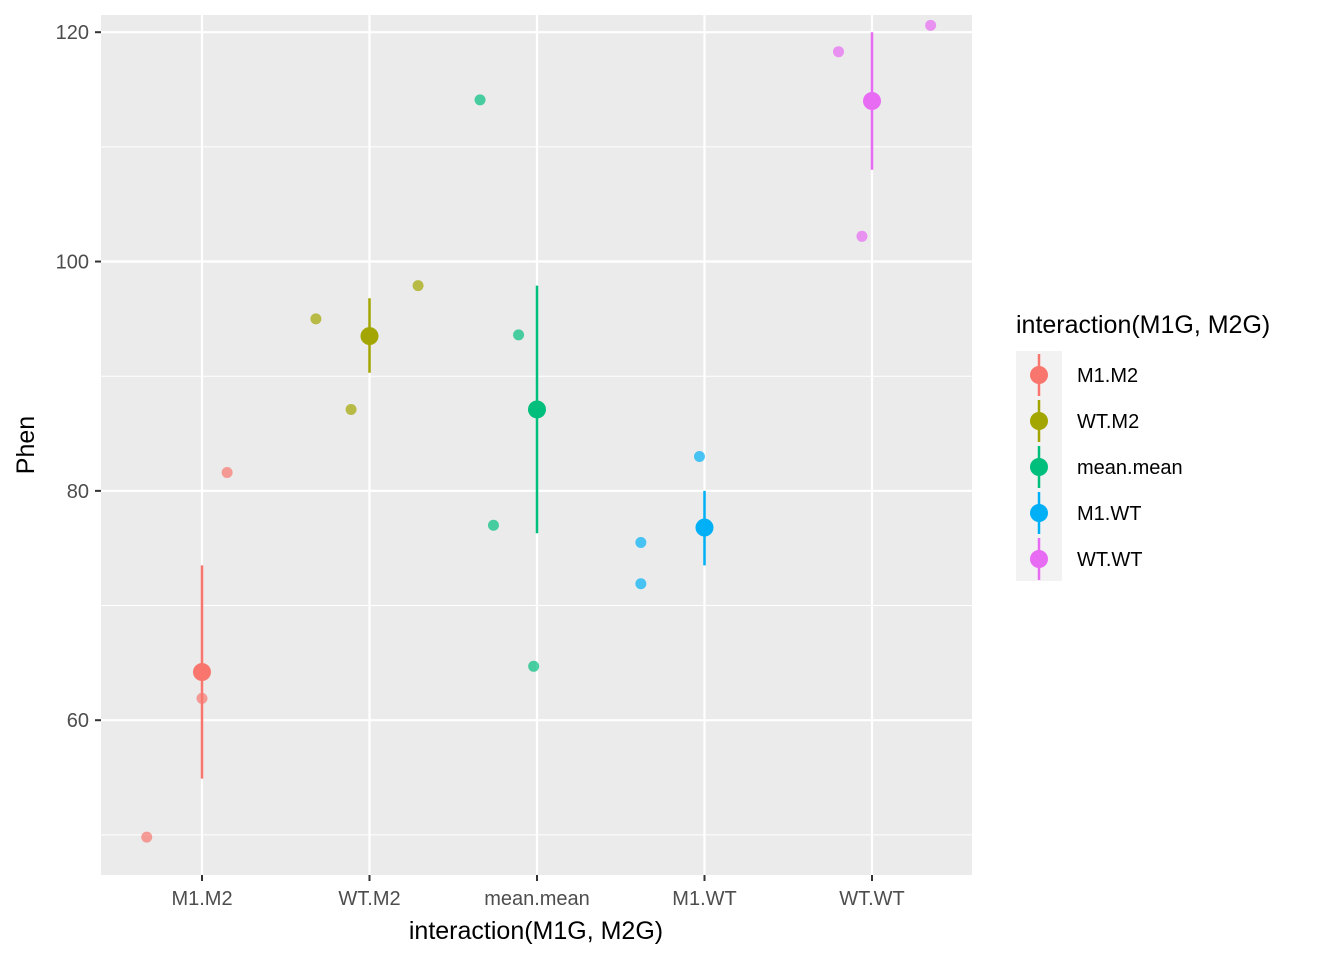 Image resolution: width=1344 pixels, height=960 pixels. What do you see at coordinates (1108, 422) in the screenshot?
I see `legend-label: WT.M2` at bounding box center [1108, 422].